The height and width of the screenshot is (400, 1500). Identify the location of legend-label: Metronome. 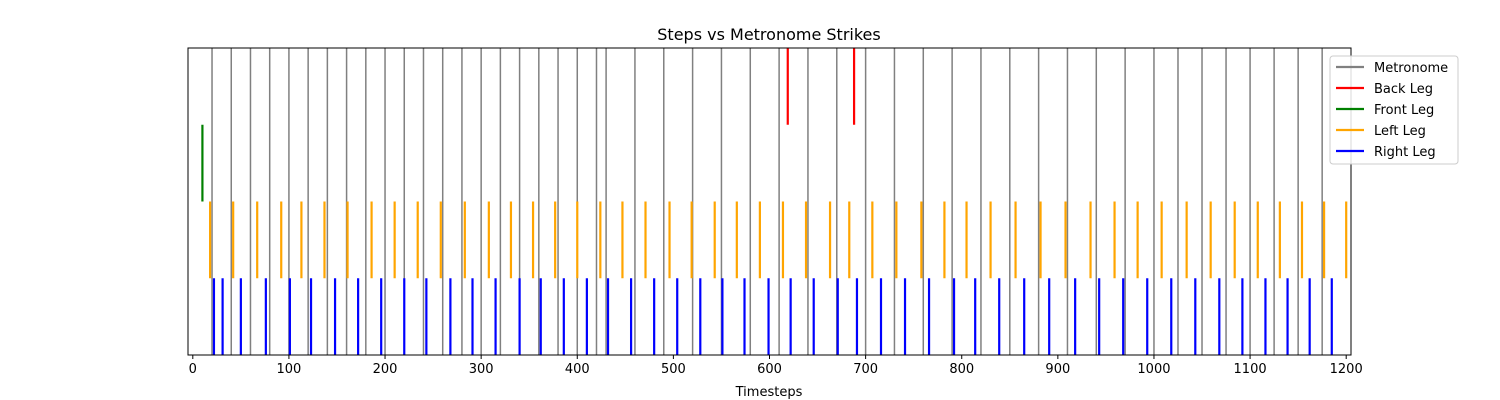
(1411, 68).